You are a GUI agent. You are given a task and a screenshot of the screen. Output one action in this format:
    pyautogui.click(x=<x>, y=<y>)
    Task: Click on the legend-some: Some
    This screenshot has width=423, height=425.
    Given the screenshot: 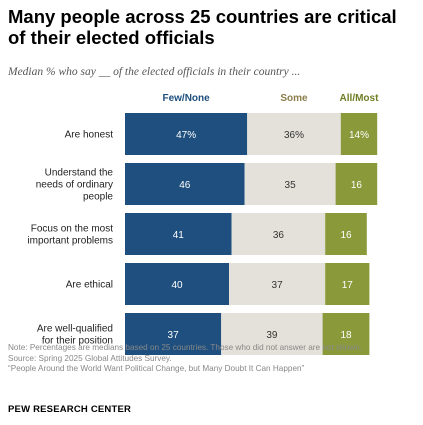 What is the action you would take?
    pyautogui.click(x=294, y=98)
    